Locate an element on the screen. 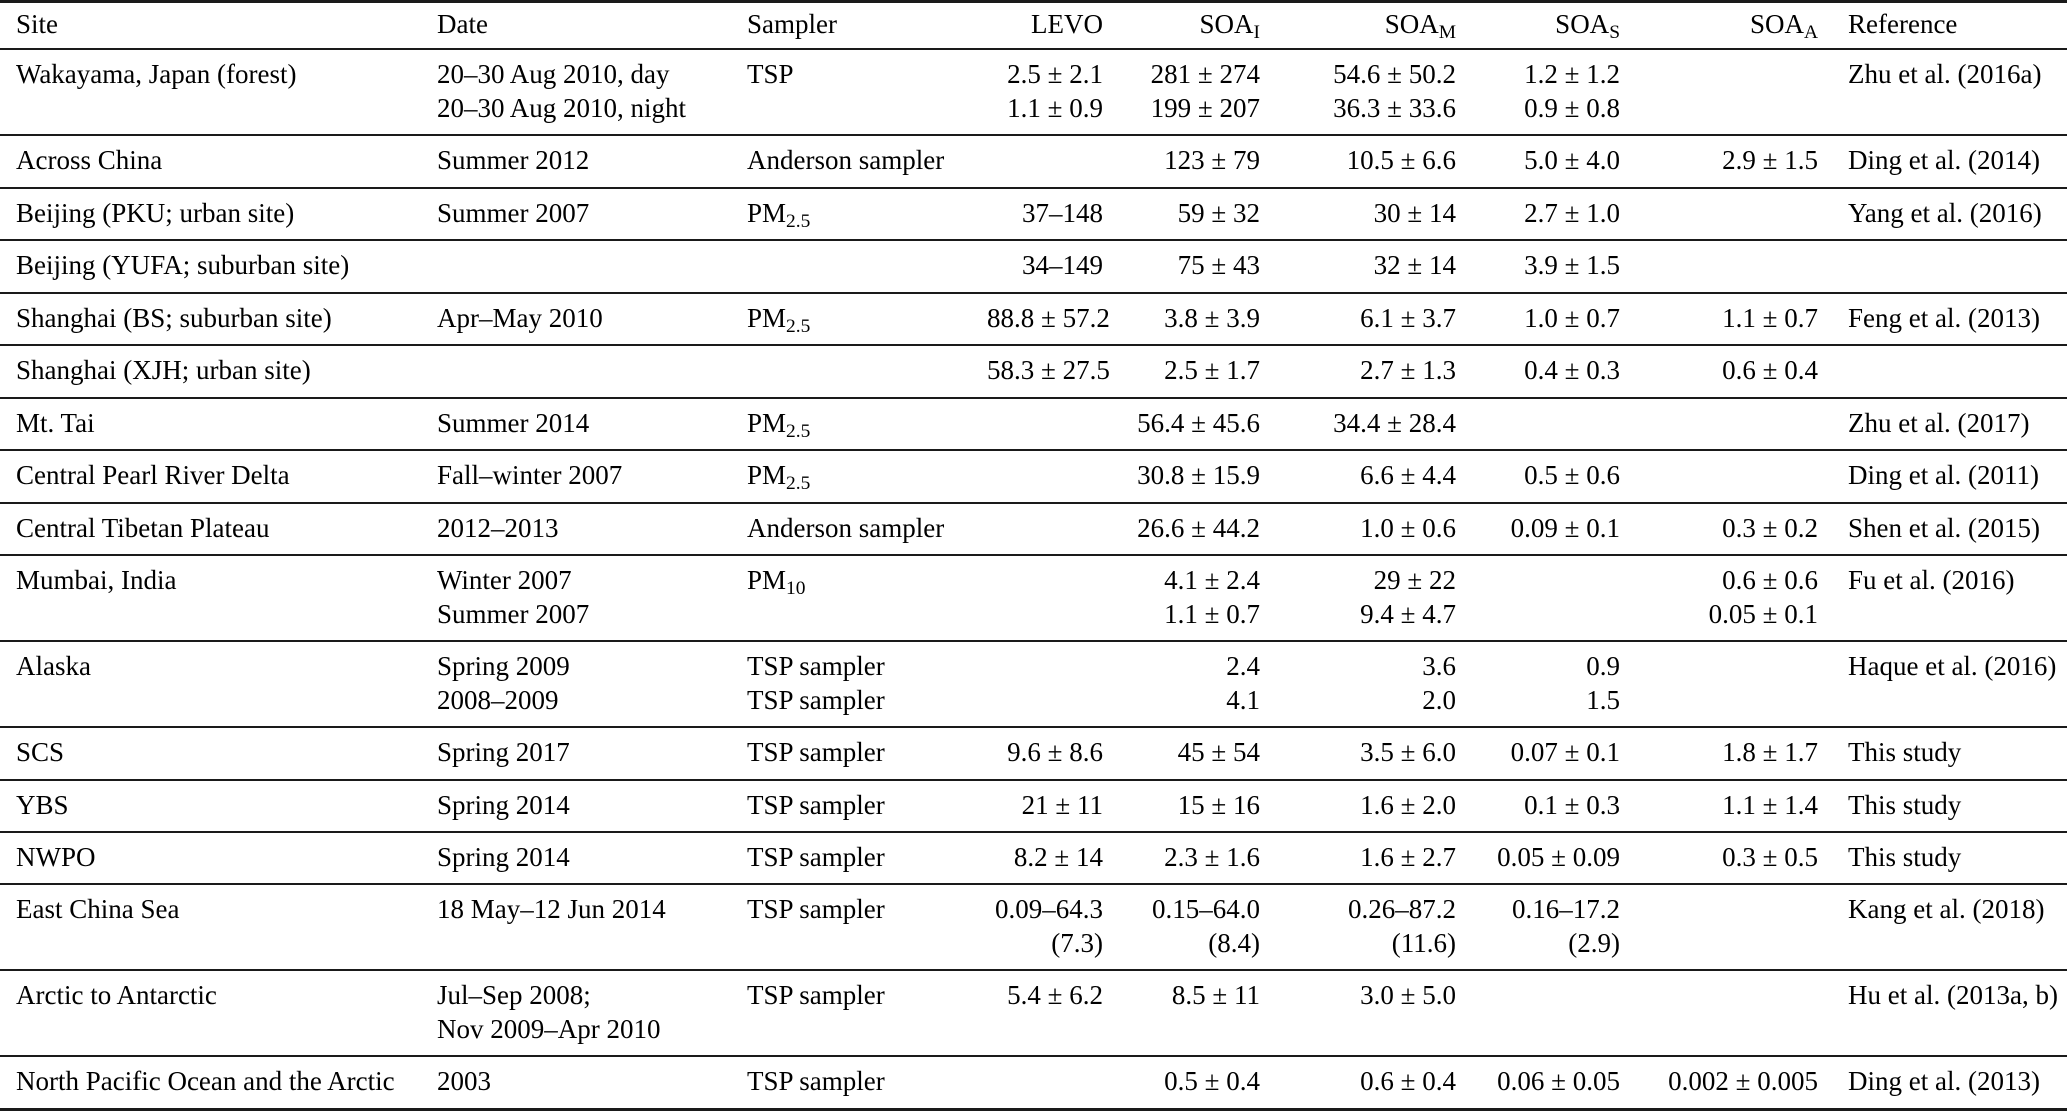 The image size is (2067, 1117). cell-site: Beijing (YUFA; suburban site) is located at coordinates (217, 267).